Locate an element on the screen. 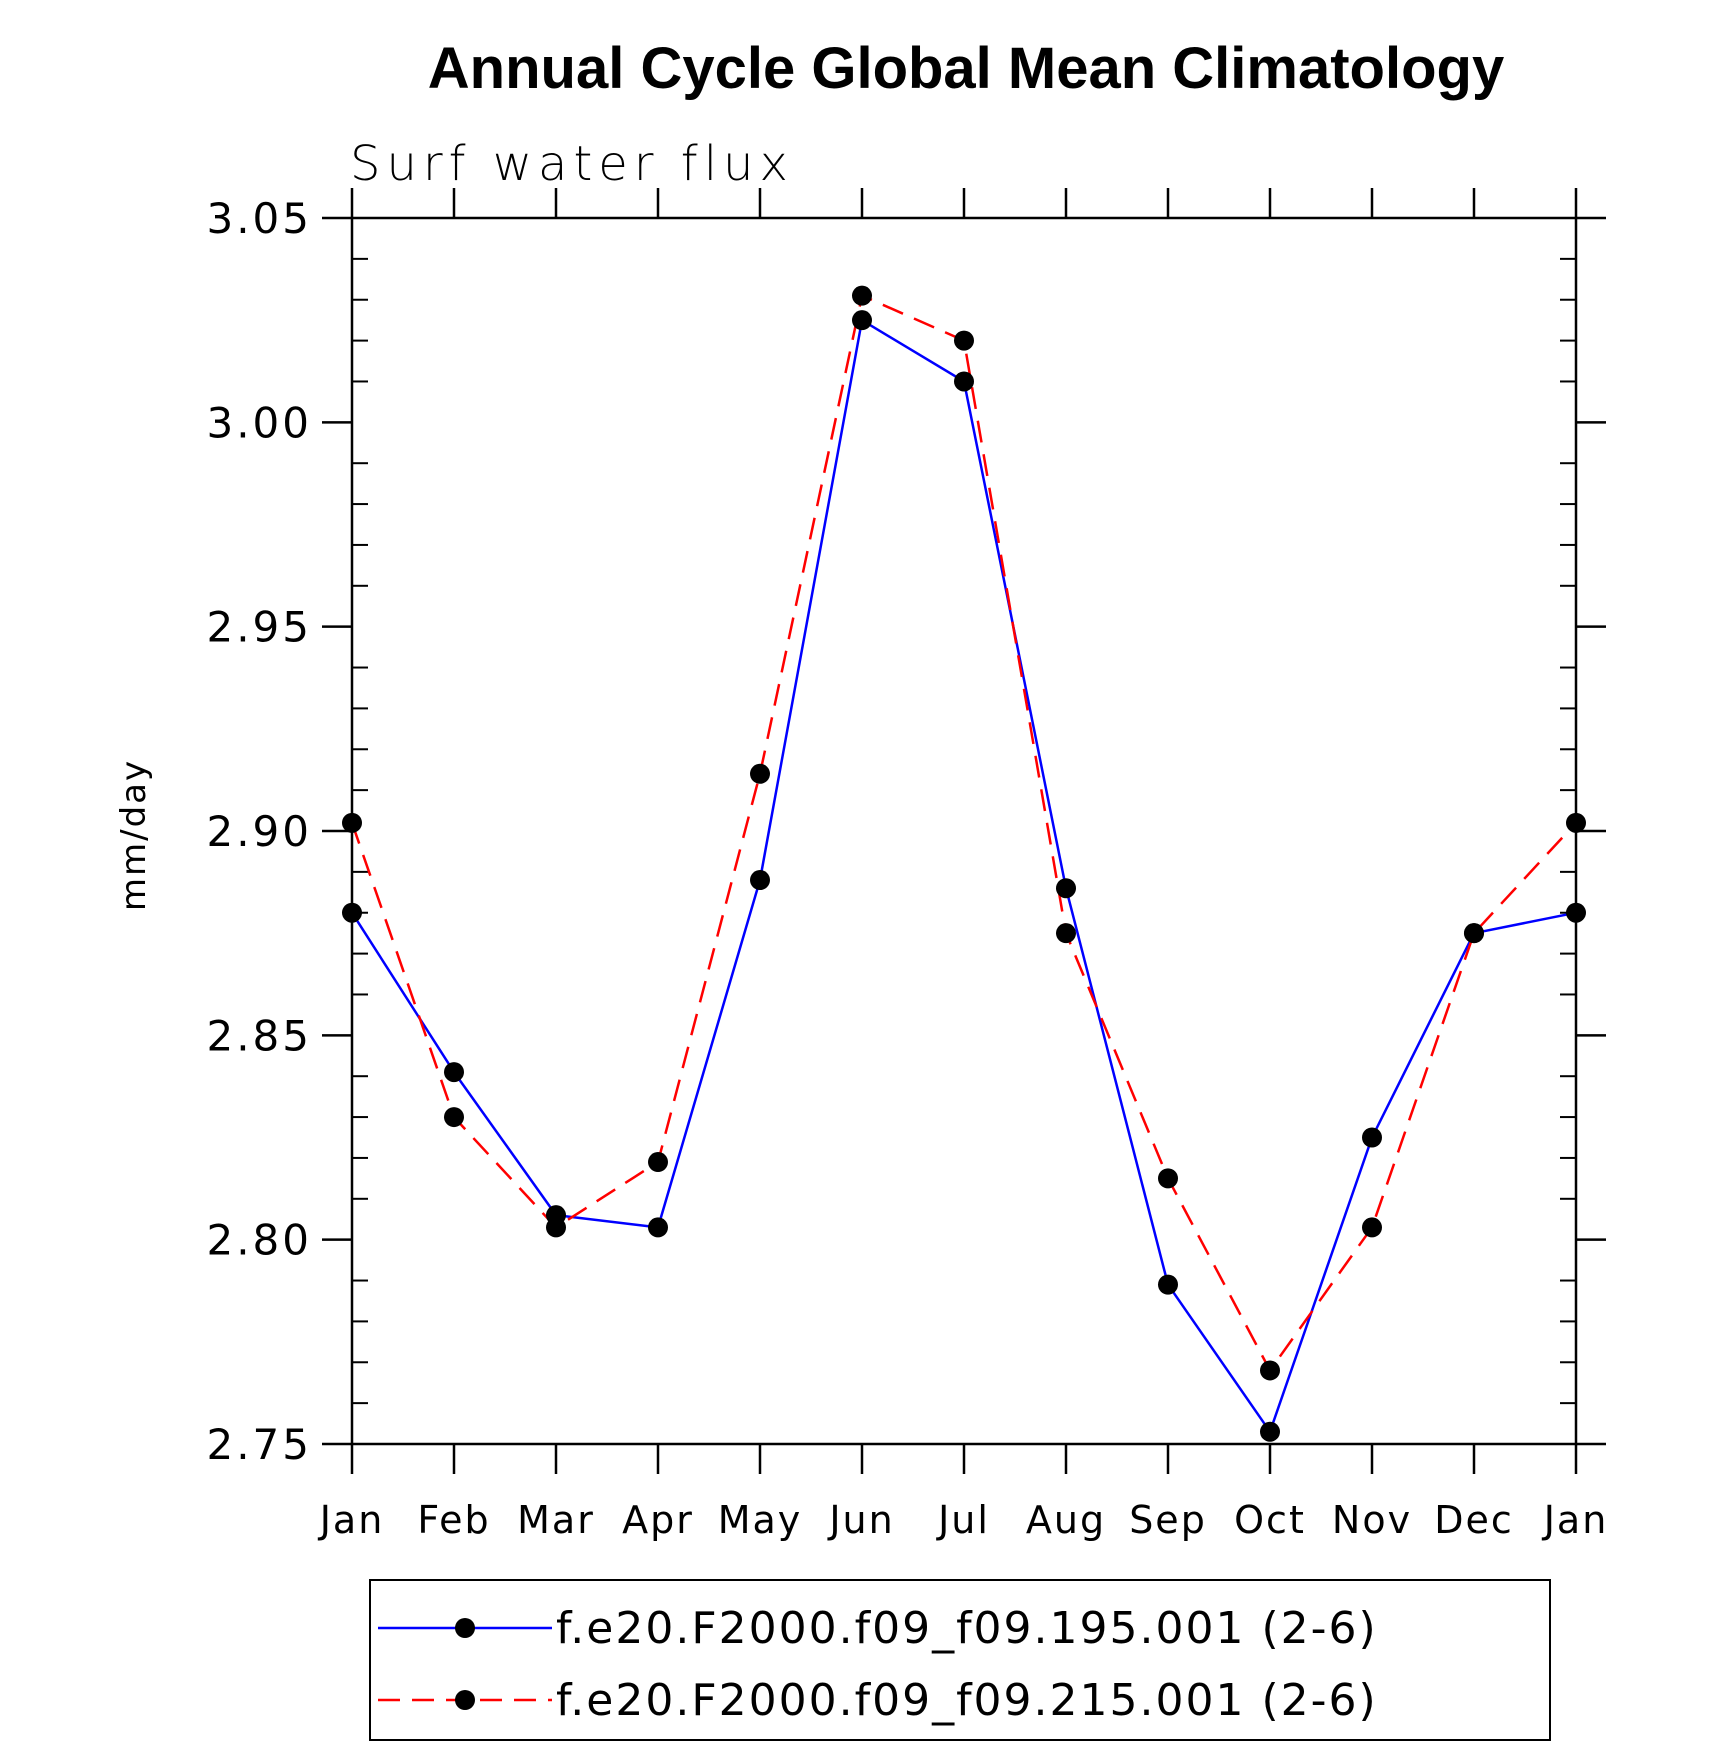  legend-label-series-1: f.e20.F2000.f09_f09.195.001 (2-6) is located at coordinates (967, 1628).